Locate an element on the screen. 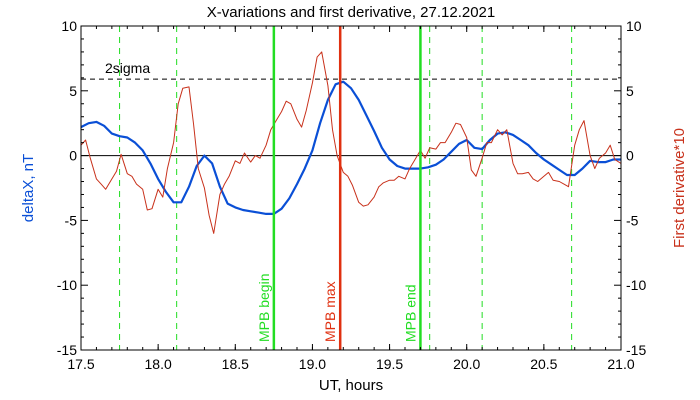 The width and height of the screenshot is (700, 400). x-tick-label-4: 19.5 is located at coordinates (389, 364).